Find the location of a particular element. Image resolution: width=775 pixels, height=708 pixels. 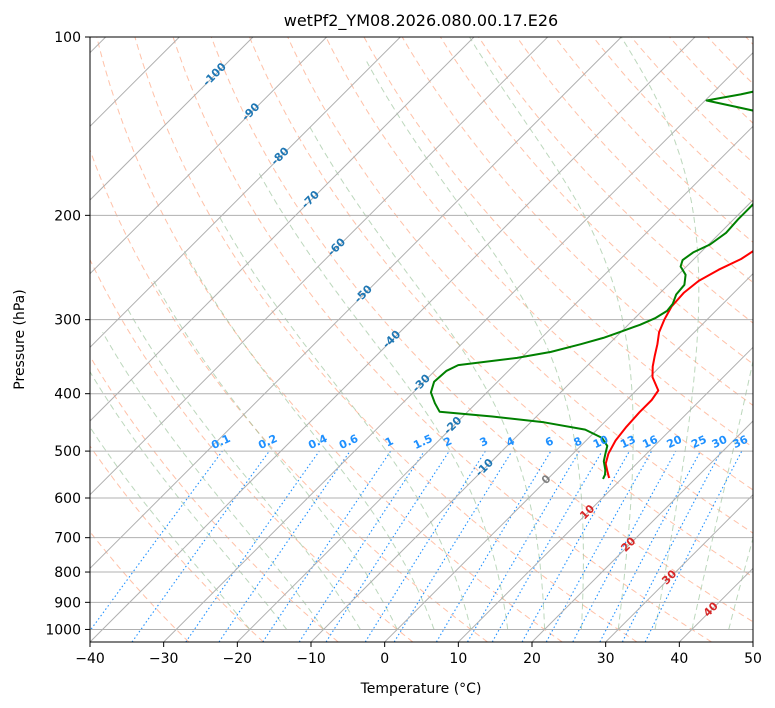

mixing-ratio-label: 1.5 is located at coordinates (422, 442).